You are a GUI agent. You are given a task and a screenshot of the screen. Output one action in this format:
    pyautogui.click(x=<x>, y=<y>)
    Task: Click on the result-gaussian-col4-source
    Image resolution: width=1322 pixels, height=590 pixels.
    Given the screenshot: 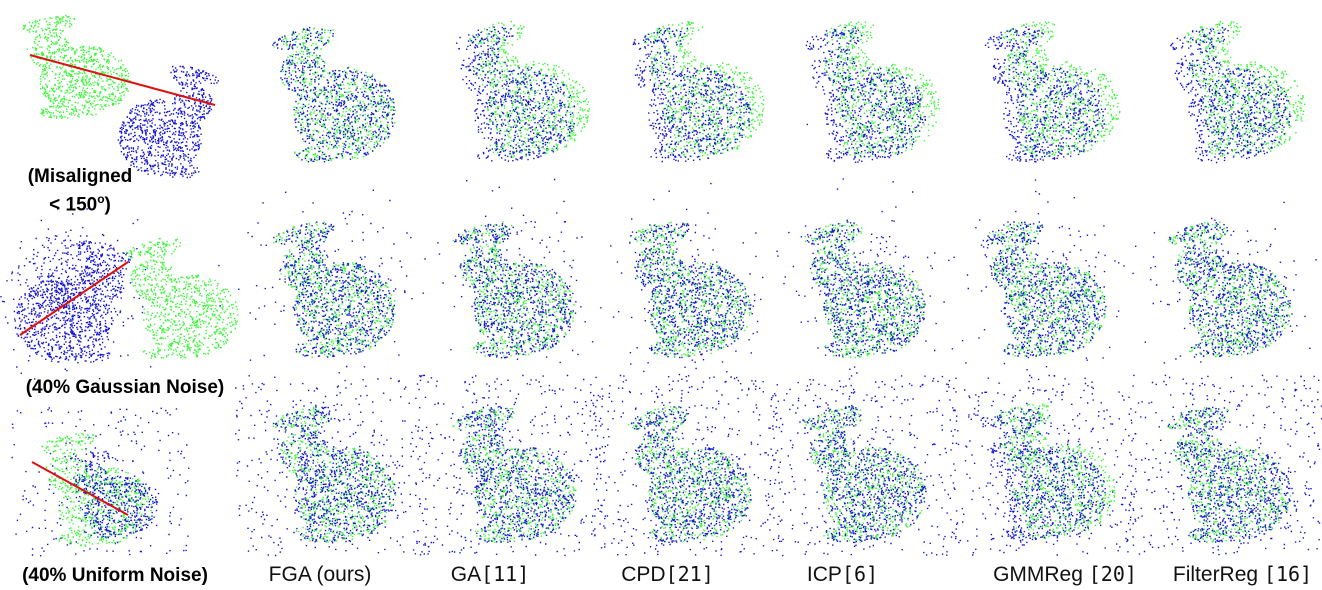 What is the action you would take?
    pyautogui.click(x=866, y=289)
    